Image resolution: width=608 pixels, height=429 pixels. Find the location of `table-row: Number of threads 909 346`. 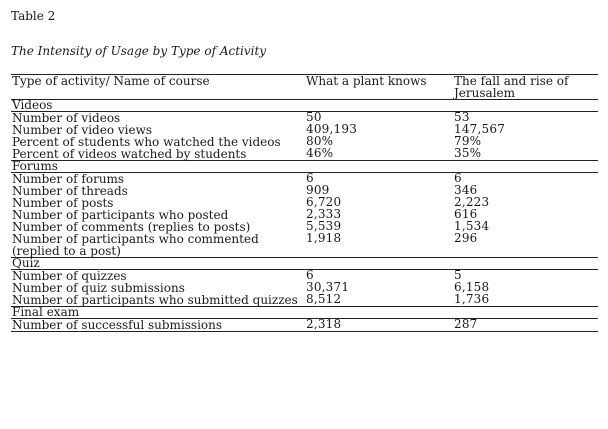

table-row: Number of threads 909 346 is located at coordinates (304, 190).